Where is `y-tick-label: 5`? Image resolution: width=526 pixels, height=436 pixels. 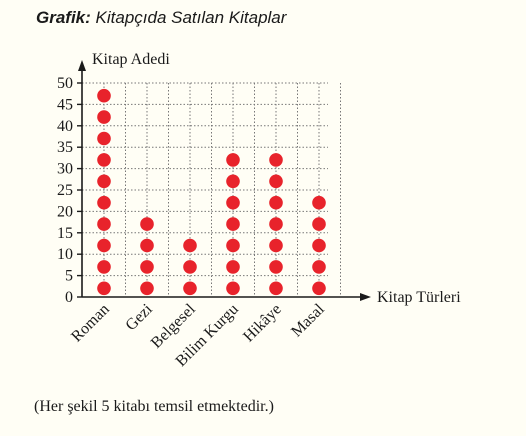
y-tick-label: 5 is located at coordinates (69, 276).